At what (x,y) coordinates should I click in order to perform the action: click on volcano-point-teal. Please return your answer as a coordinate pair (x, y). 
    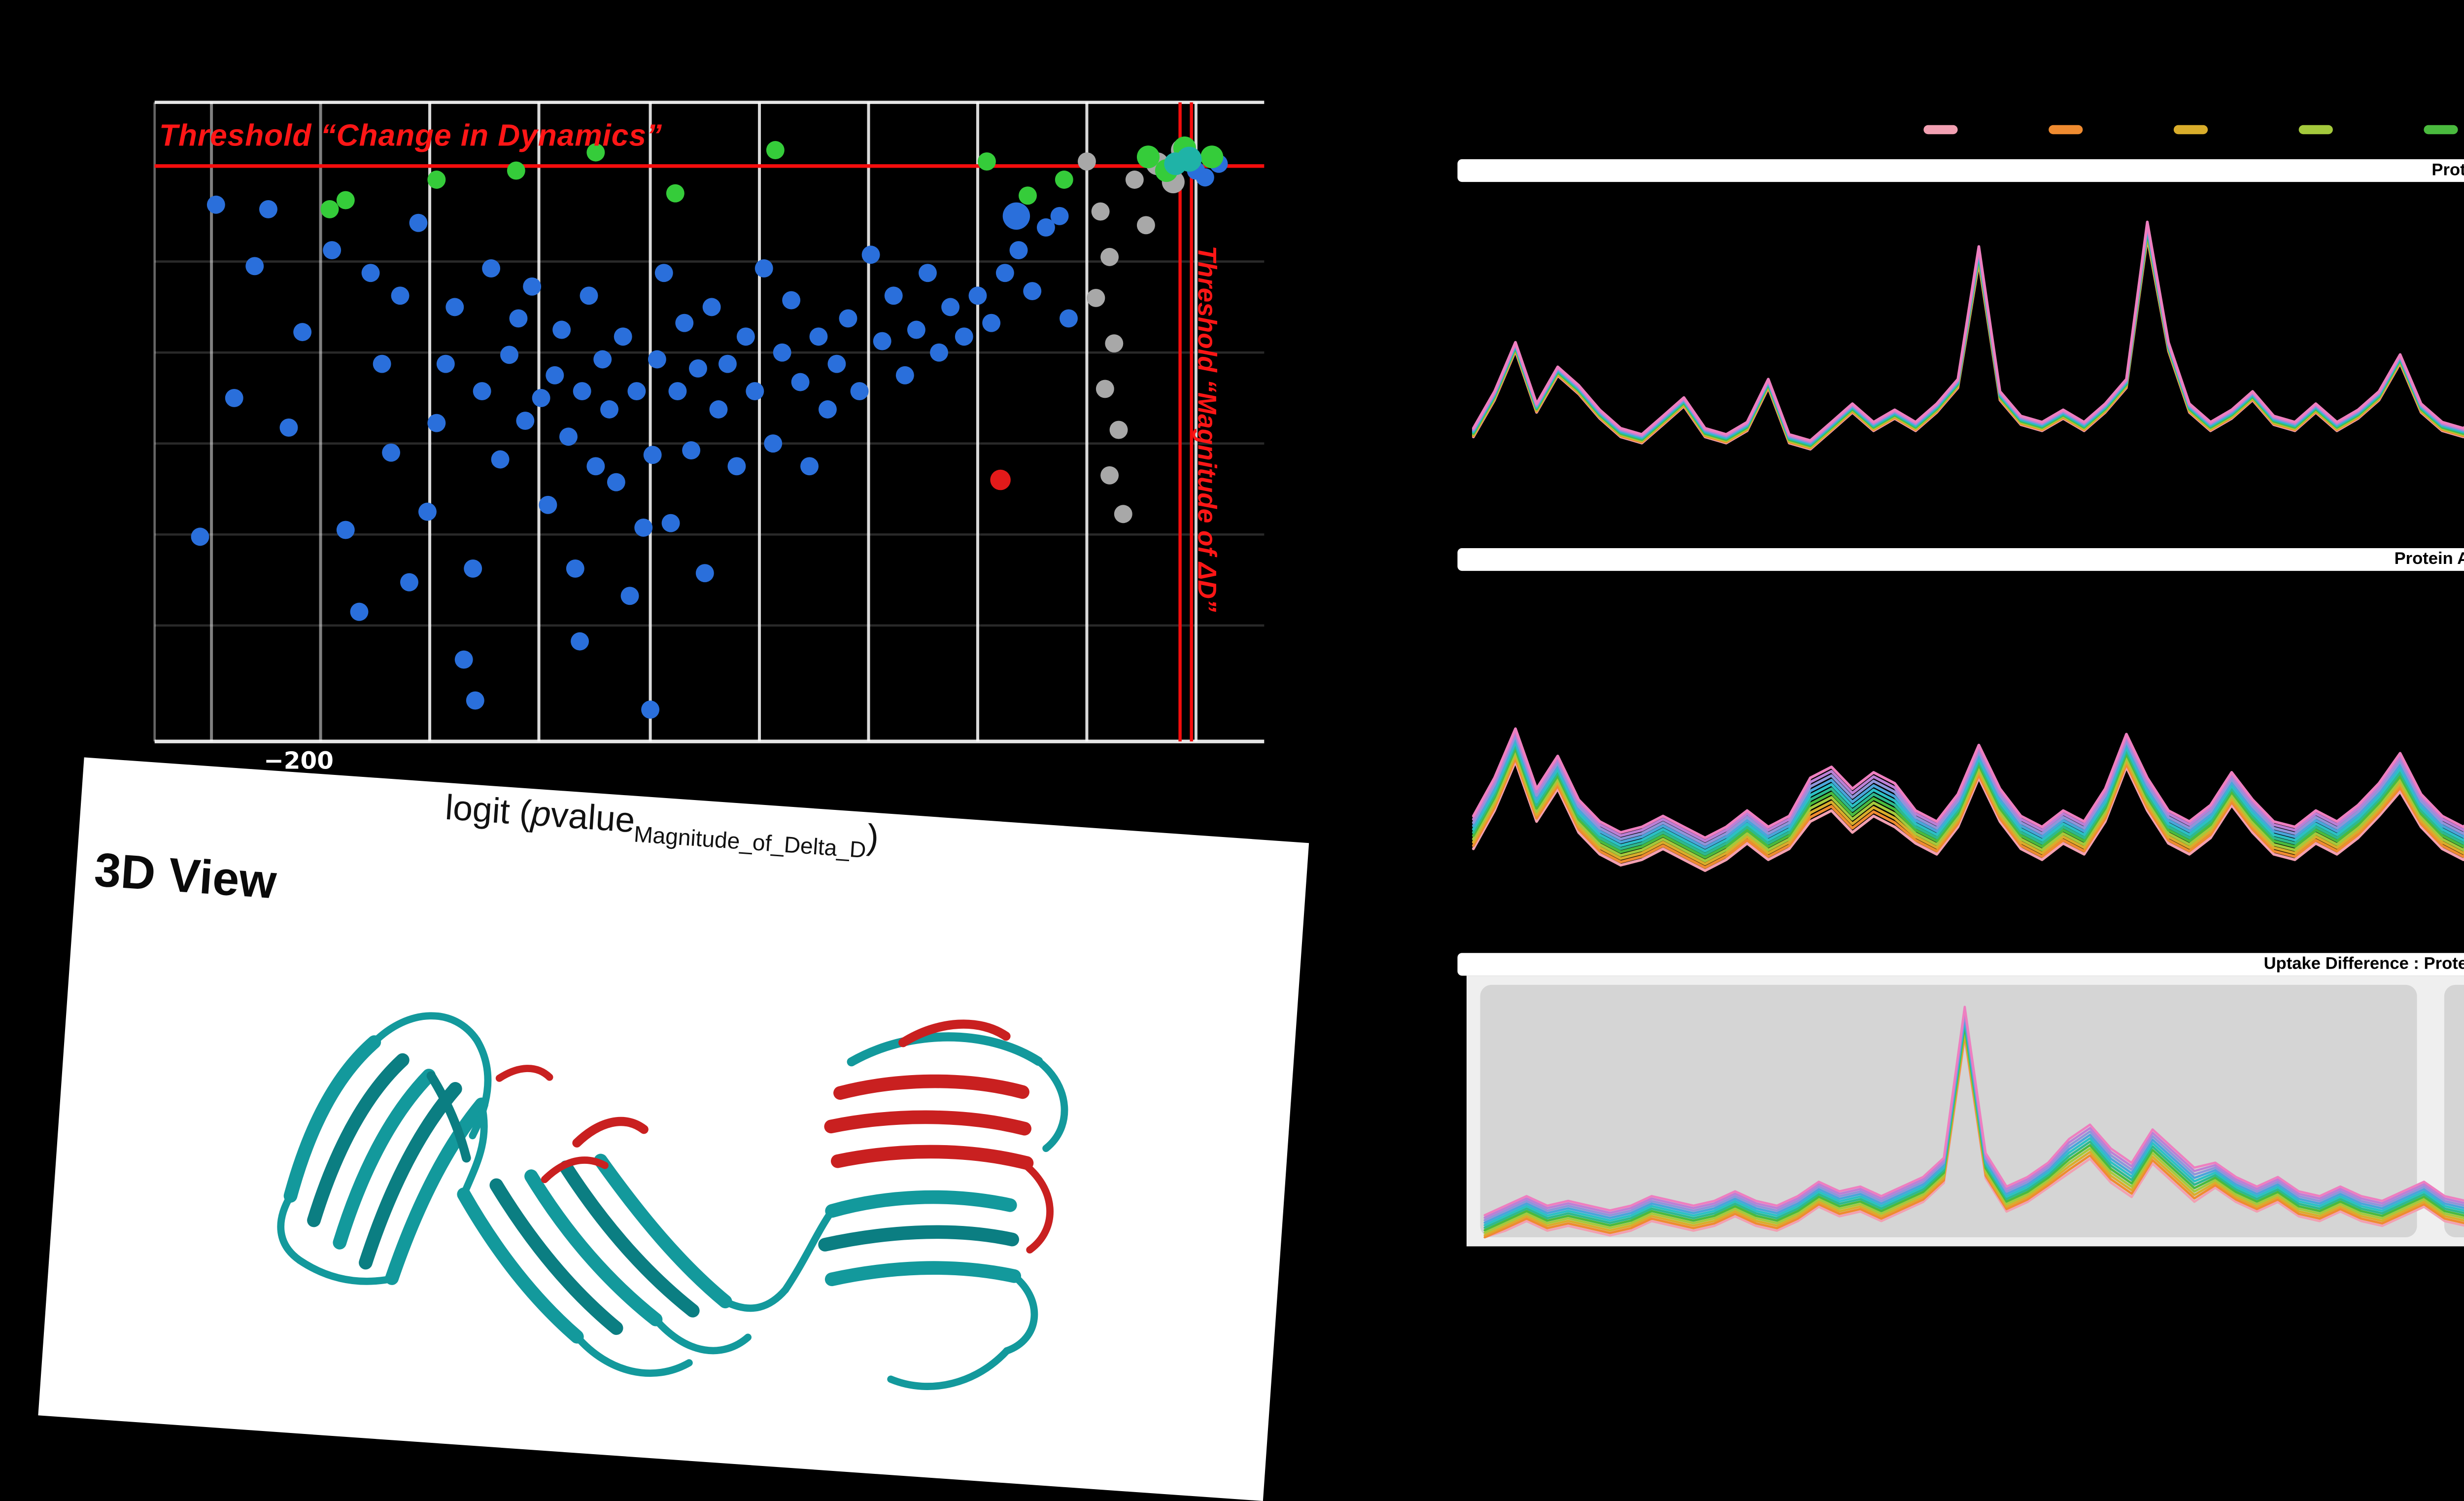
    Looking at the image, I should click on (1175, 163).